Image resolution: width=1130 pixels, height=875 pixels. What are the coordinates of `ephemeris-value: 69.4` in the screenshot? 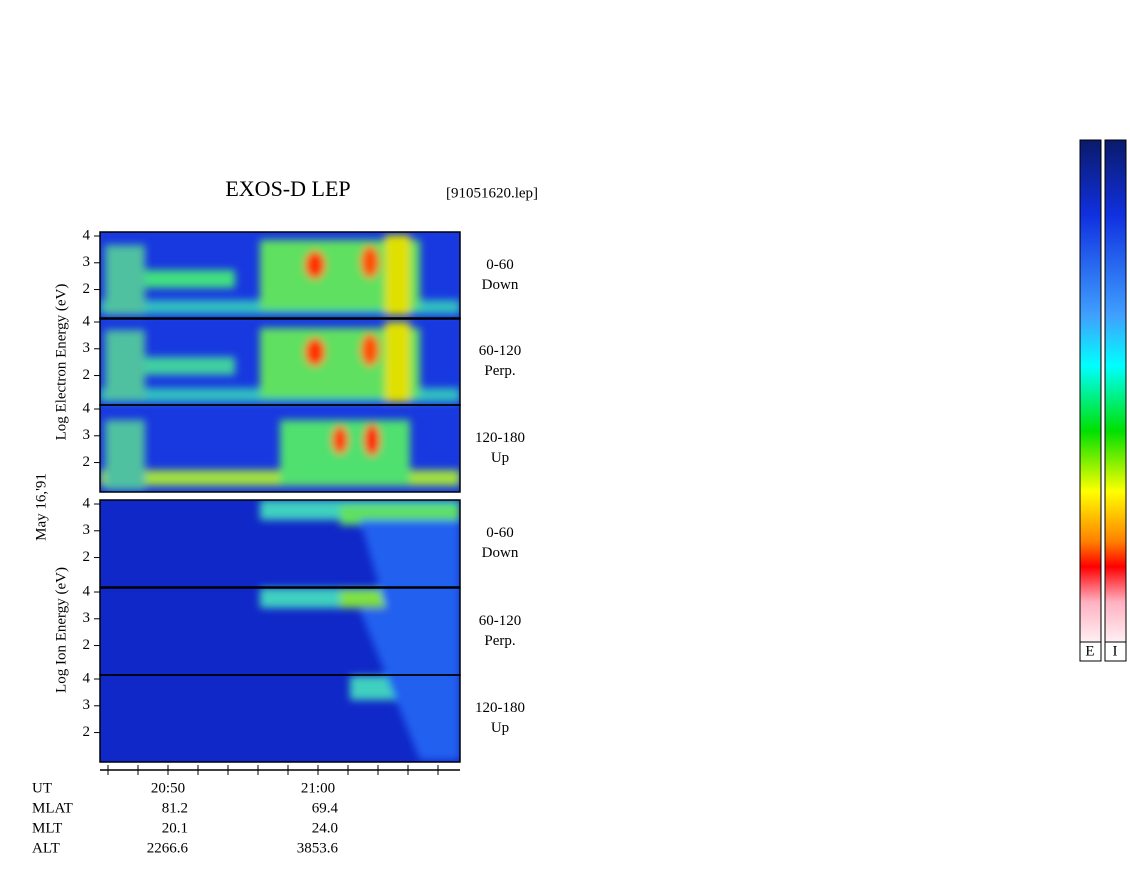 It's located at (325, 808).